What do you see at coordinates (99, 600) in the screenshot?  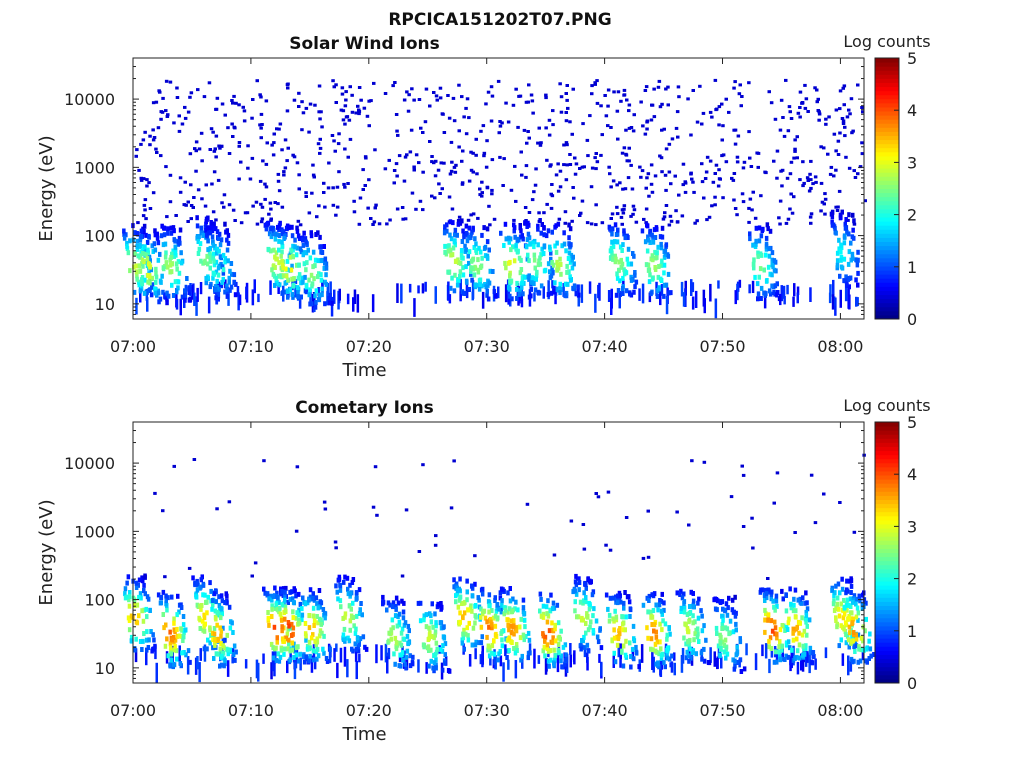 I see `y-tick-label: 100` at bounding box center [99, 600].